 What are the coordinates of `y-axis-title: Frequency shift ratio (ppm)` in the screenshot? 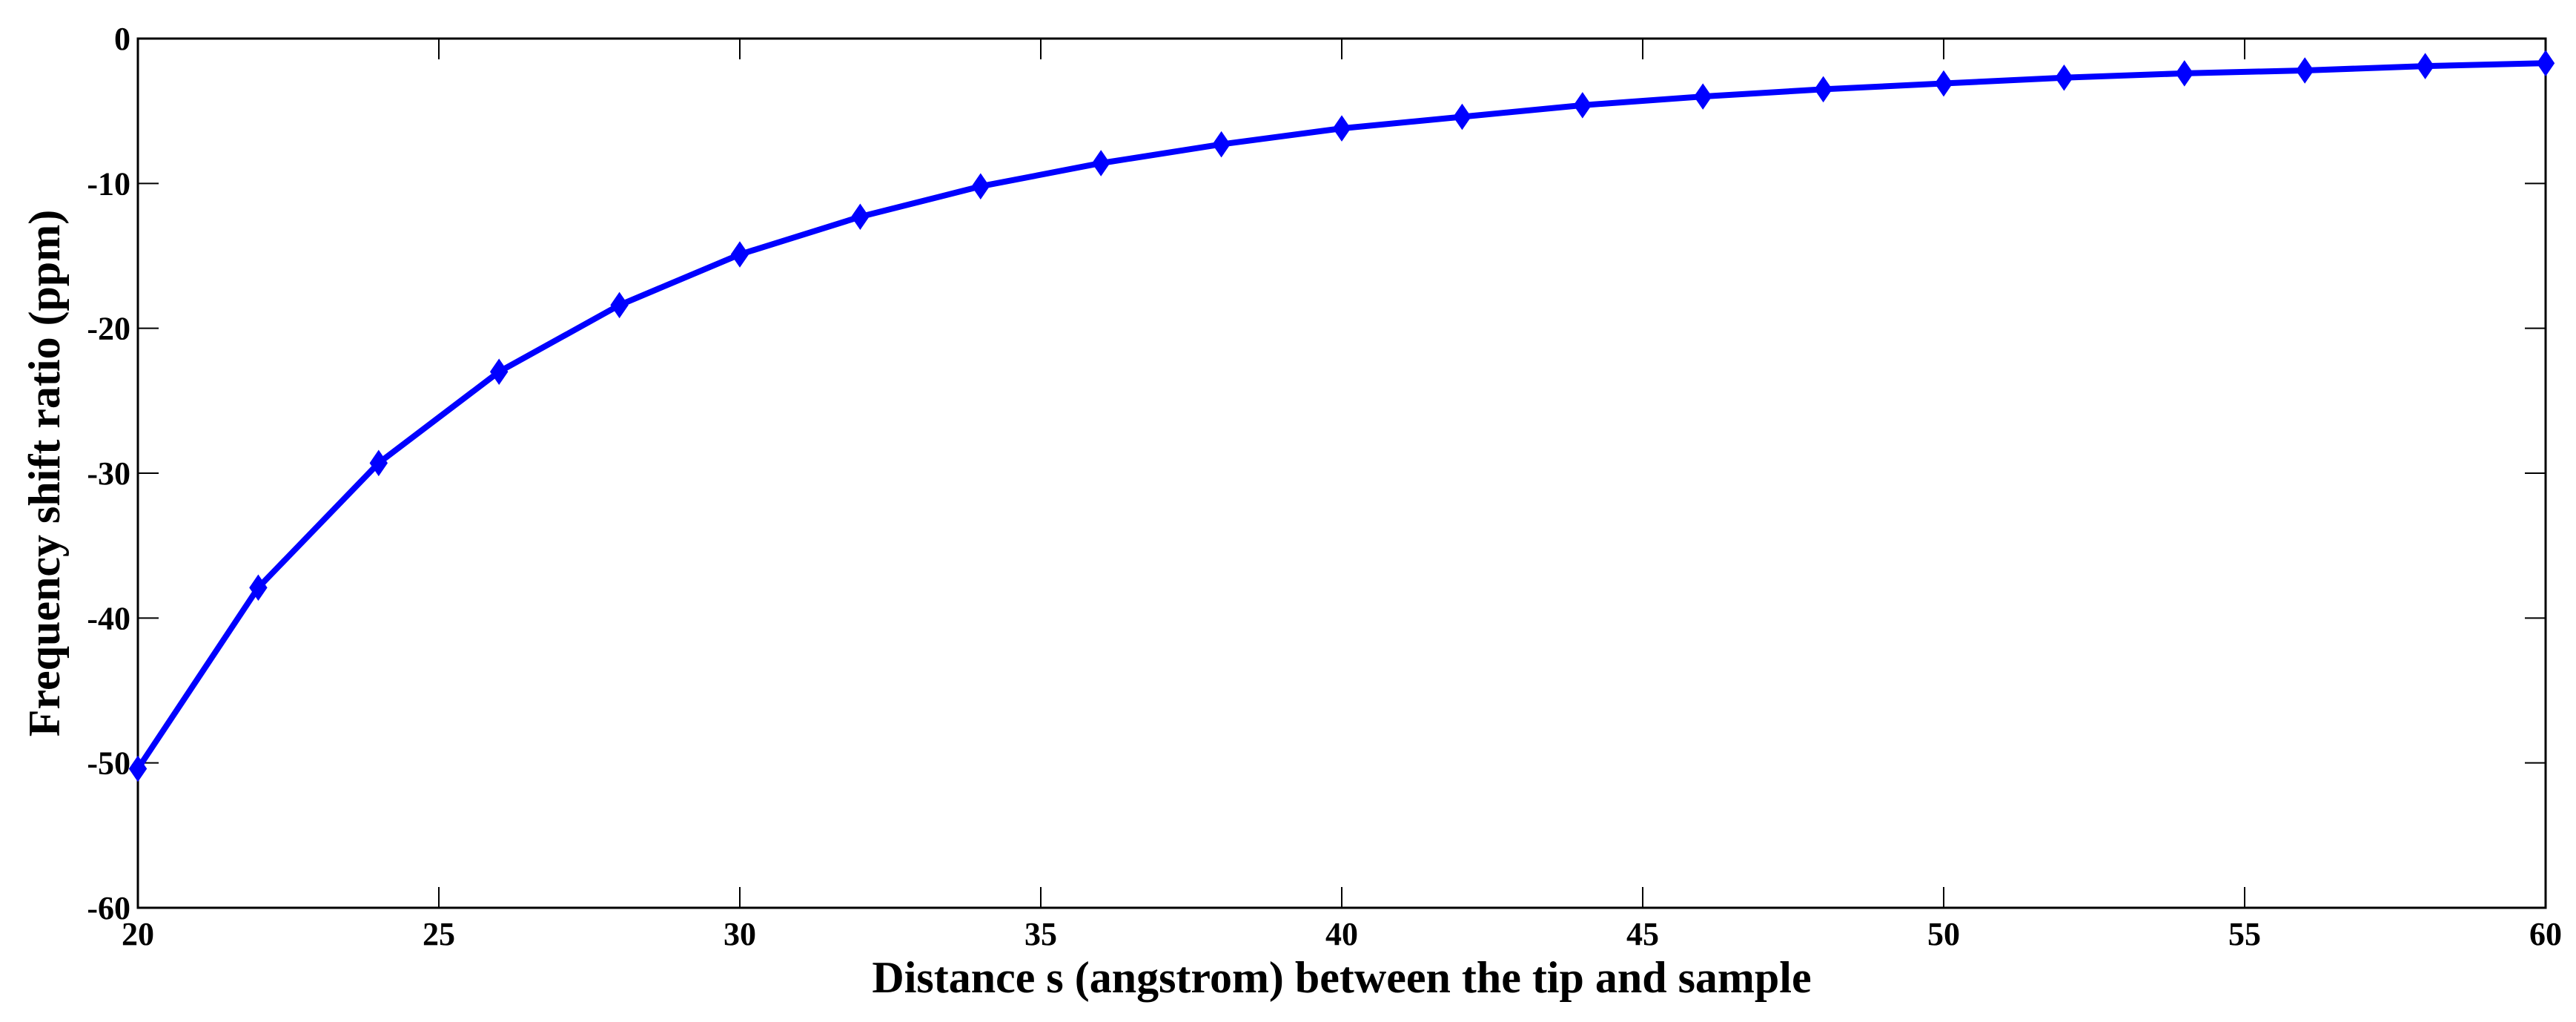 It's located at (44, 473).